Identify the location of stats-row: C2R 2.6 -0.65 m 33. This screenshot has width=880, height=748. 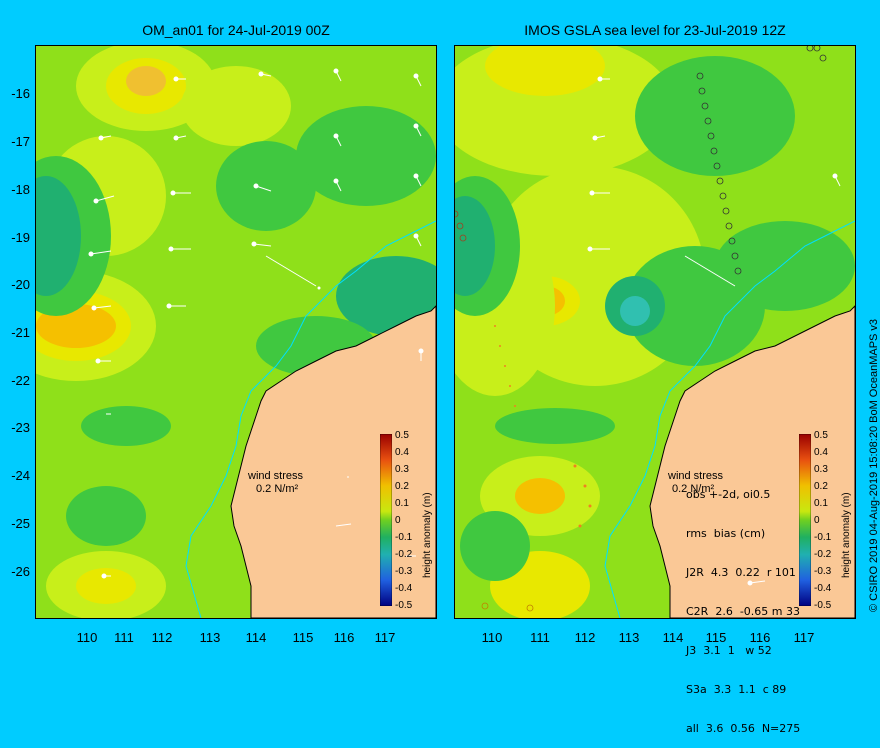
(743, 611).